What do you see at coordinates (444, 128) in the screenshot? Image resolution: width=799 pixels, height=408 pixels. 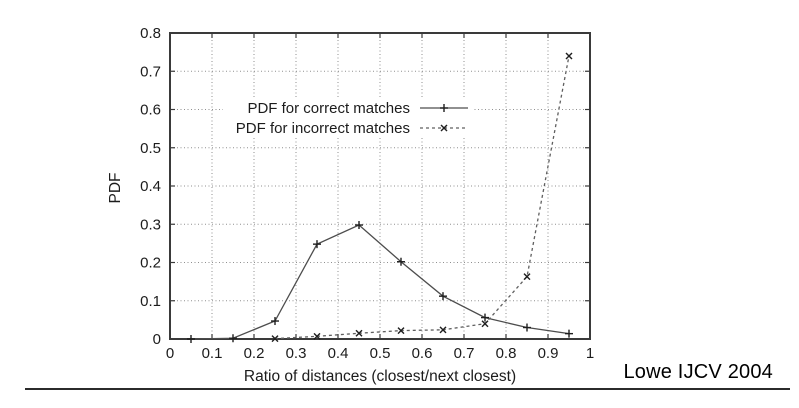 I see `legend-marker-incorrect-matches` at bounding box center [444, 128].